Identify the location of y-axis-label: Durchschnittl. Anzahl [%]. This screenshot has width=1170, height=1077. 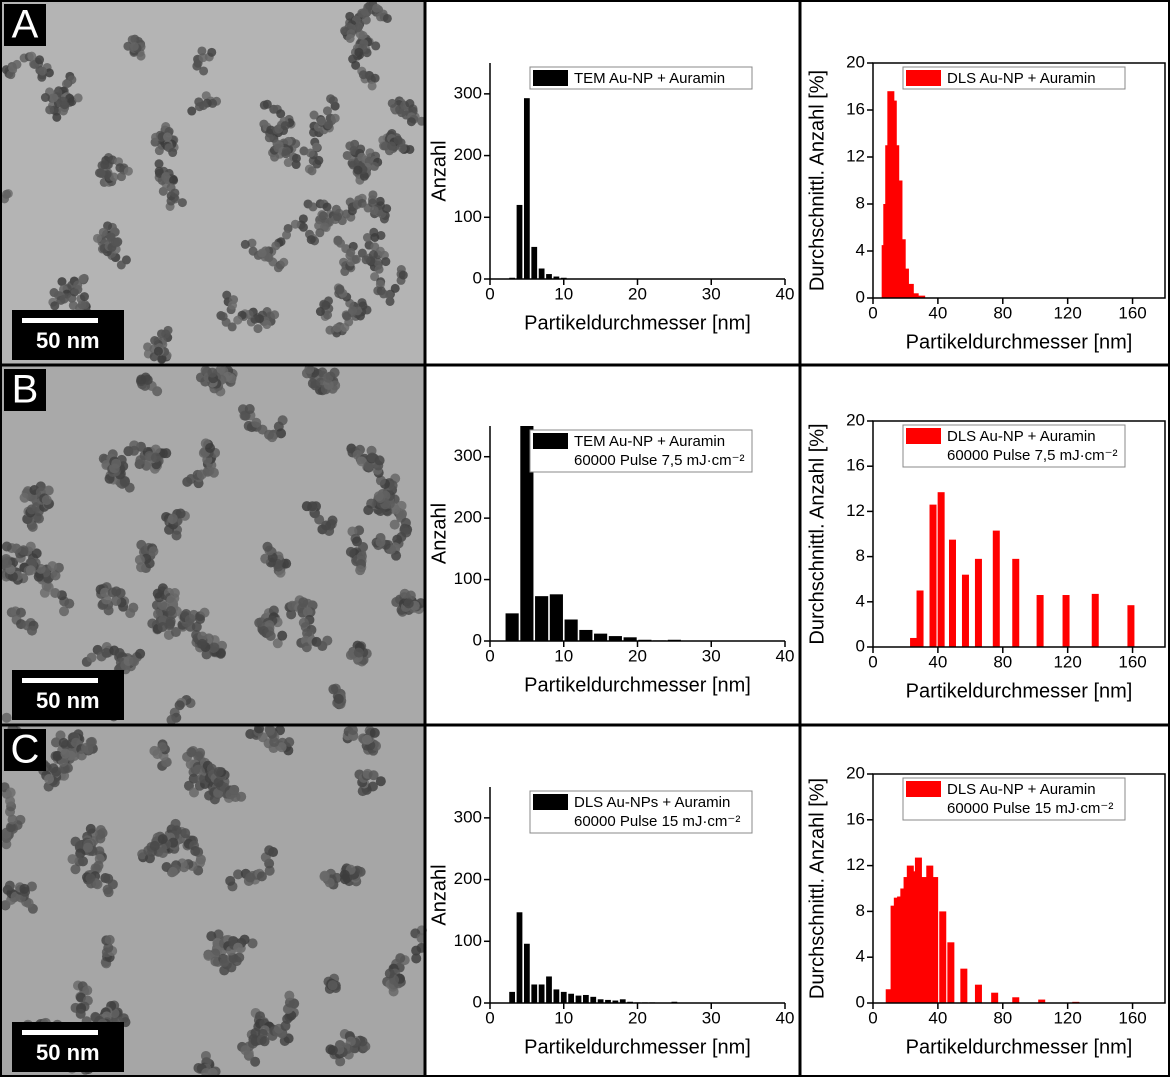
(817, 533).